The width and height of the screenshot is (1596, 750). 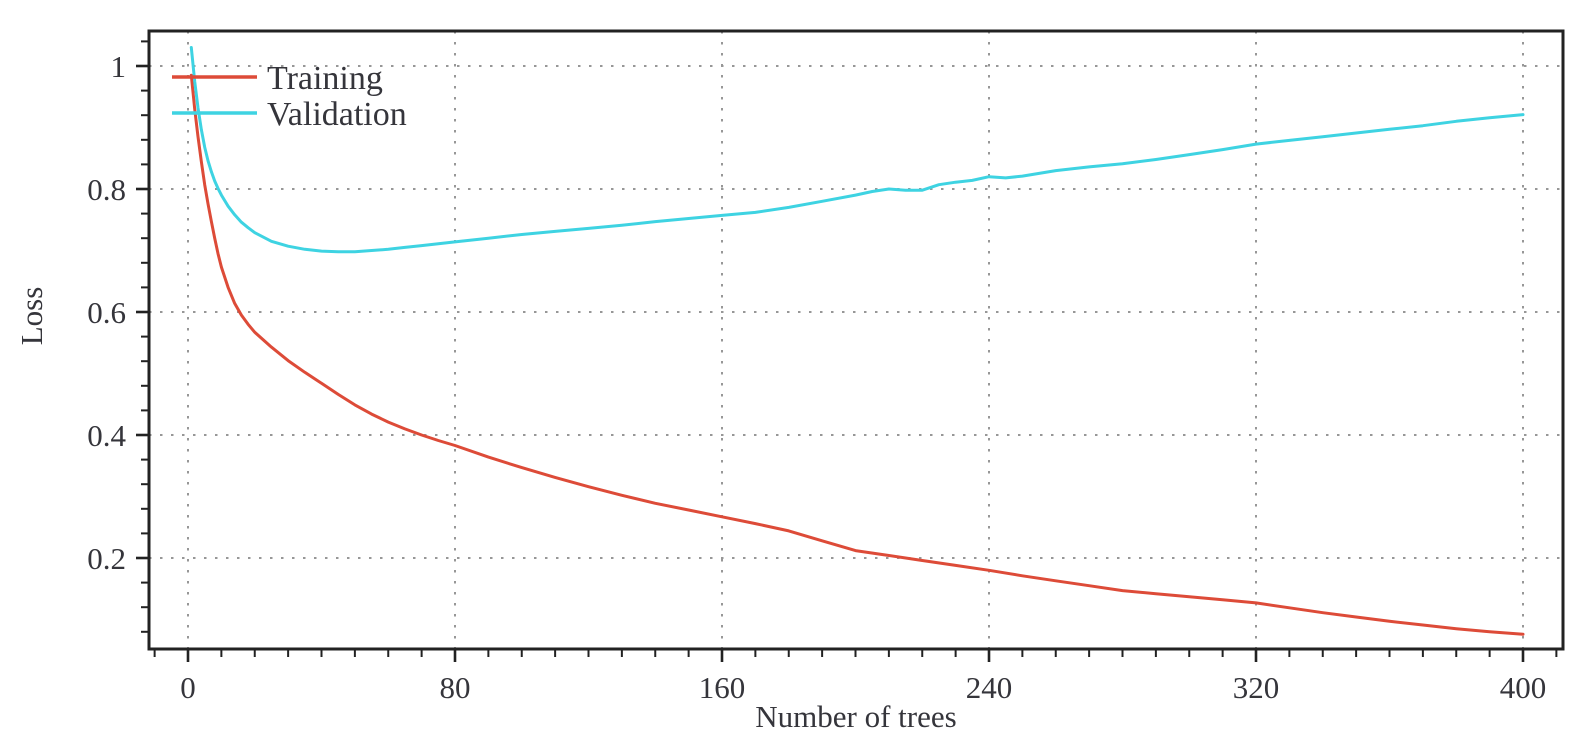 I want to click on x-tick-label: 80, so click(x=455, y=687).